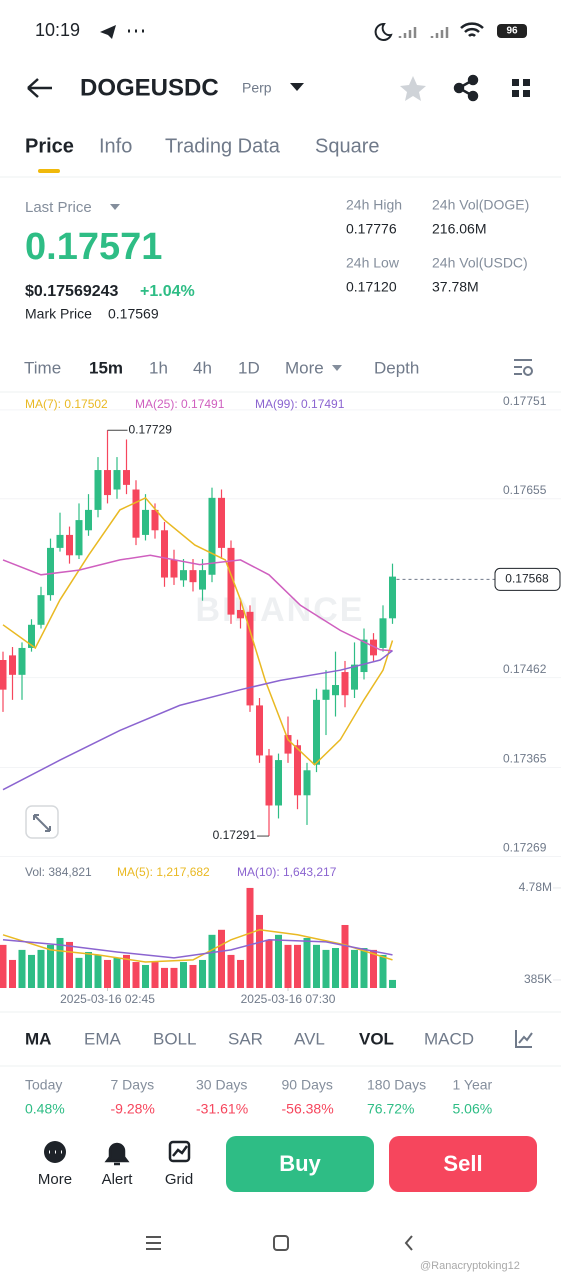 The height and width of the screenshot is (1280, 561). I want to click on symbol-caret, so click(297, 87).